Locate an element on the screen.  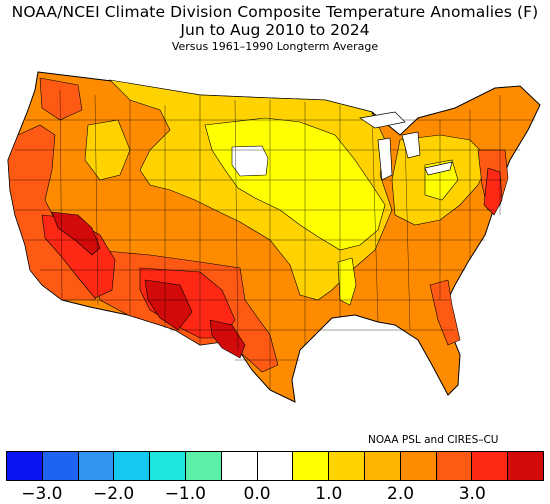
colorbar-tick-label: 0.0 is located at coordinates (257, 494).